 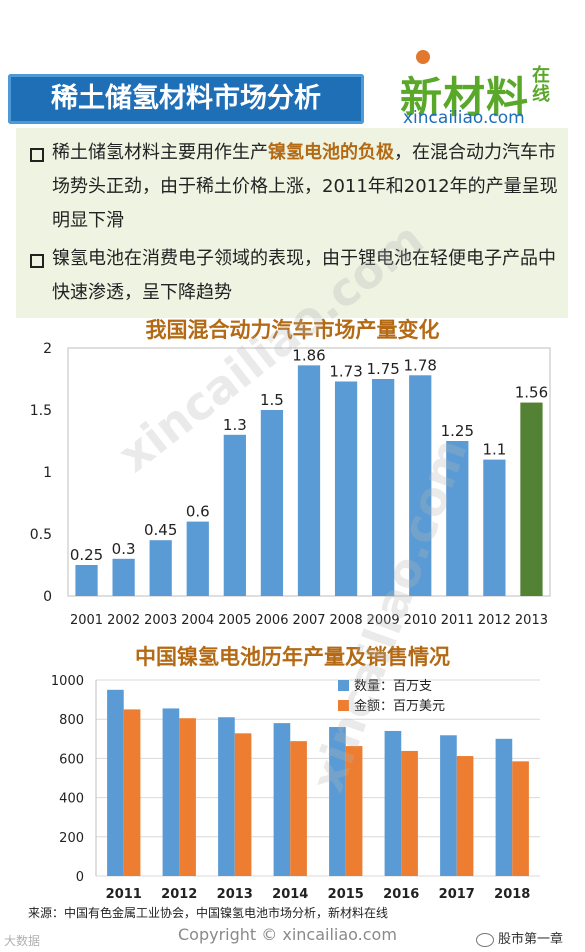 What do you see at coordinates (47, 473) in the screenshot?
I see `y-tick-label: 1` at bounding box center [47, 473].